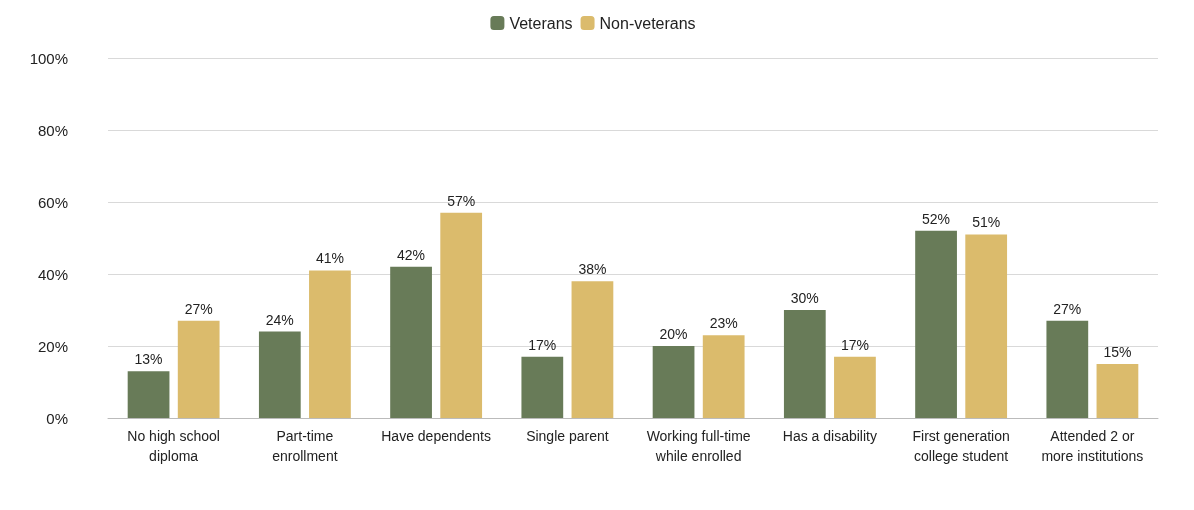 The width and height of the screenshot is (1194, 510). Describe the element at coordinates (647, 23) in the screenshot. I see `legend-label: Non-veterans` at that location.